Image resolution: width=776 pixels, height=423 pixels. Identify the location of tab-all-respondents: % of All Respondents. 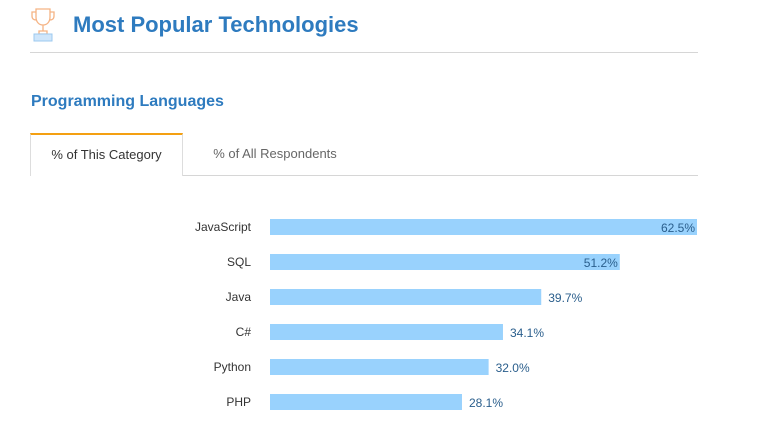
(275, 153).